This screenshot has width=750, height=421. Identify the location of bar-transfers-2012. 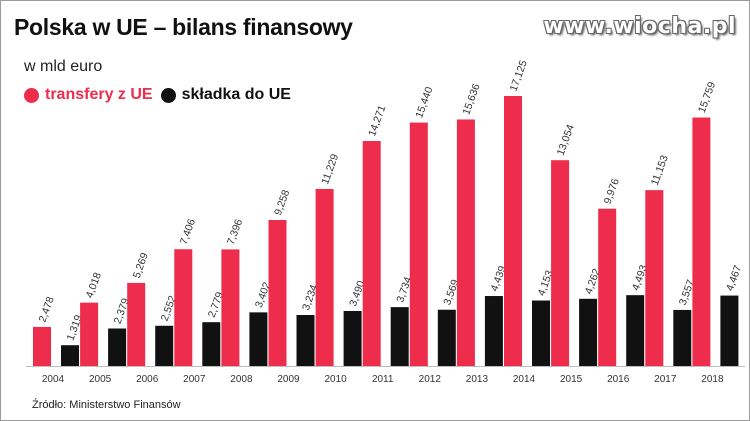
(418, 244).